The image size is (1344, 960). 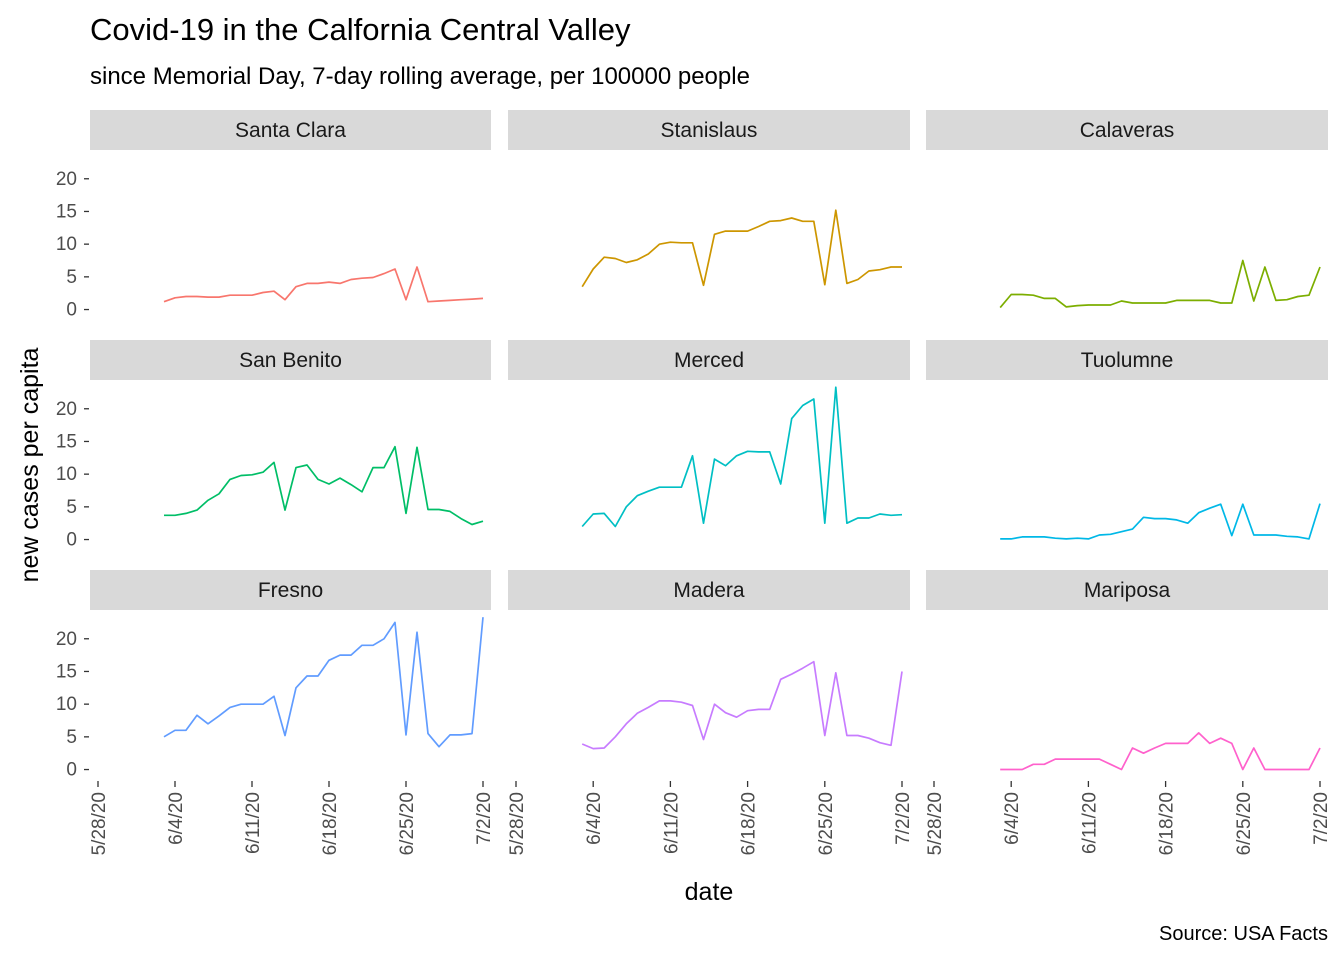 I want to click on facet-strip-label: Fresno, so click(x=290, y=590).